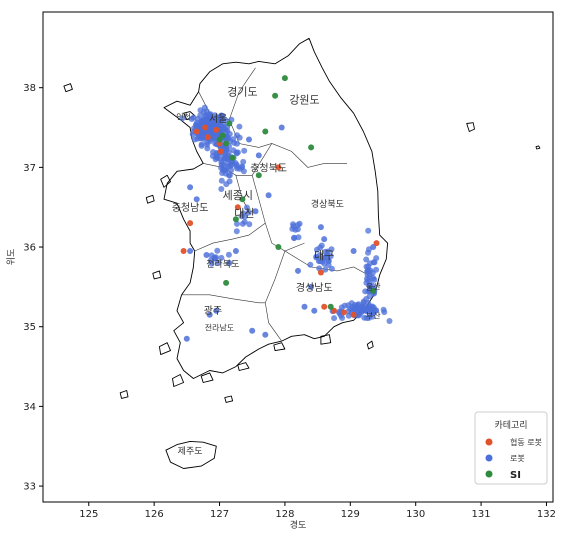 This screenshot has height=539, width=583. Describe the element at coordinates (489, 458) in the screenshot. I see `legend-marker-robot` at that location.